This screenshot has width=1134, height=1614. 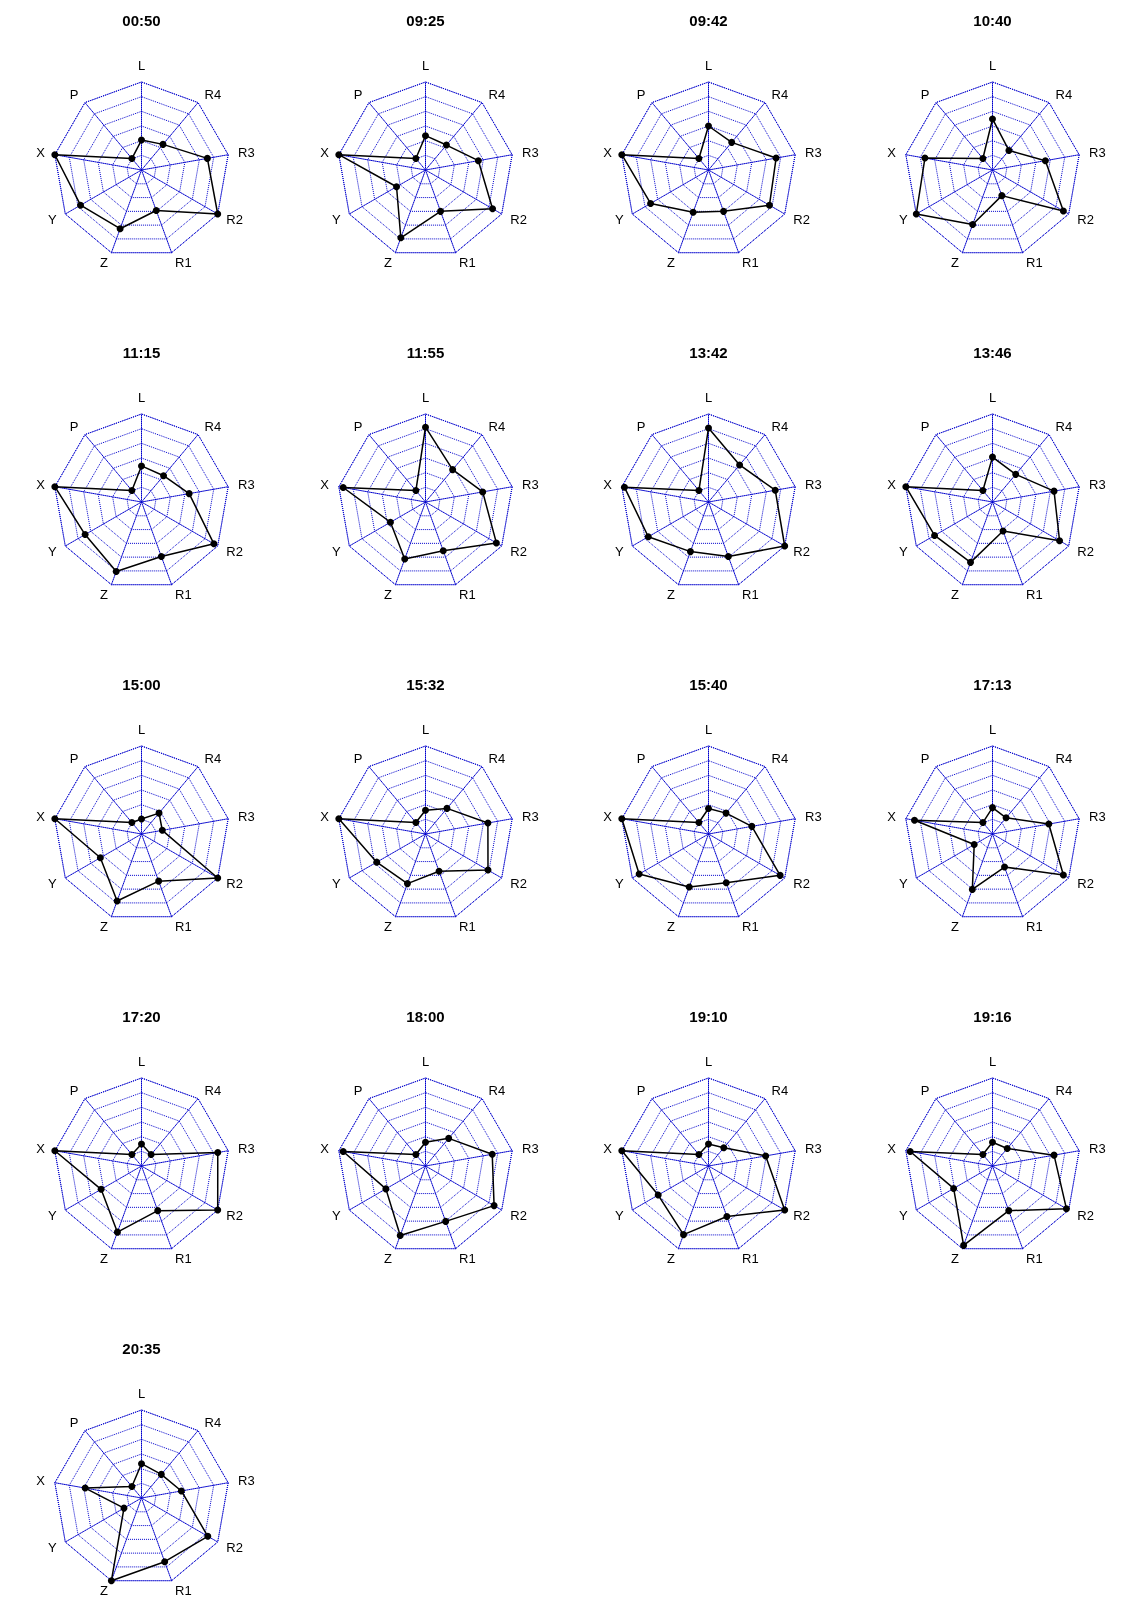 I want to click on chart-title: 18:00, so click(x=425, y=1016).